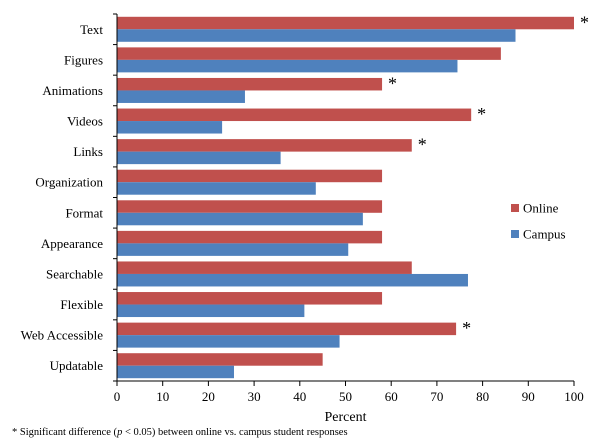 The height and width of the screenshot is (443, 600). I want to click on category-label-animations: Animations, so click(72, 90).